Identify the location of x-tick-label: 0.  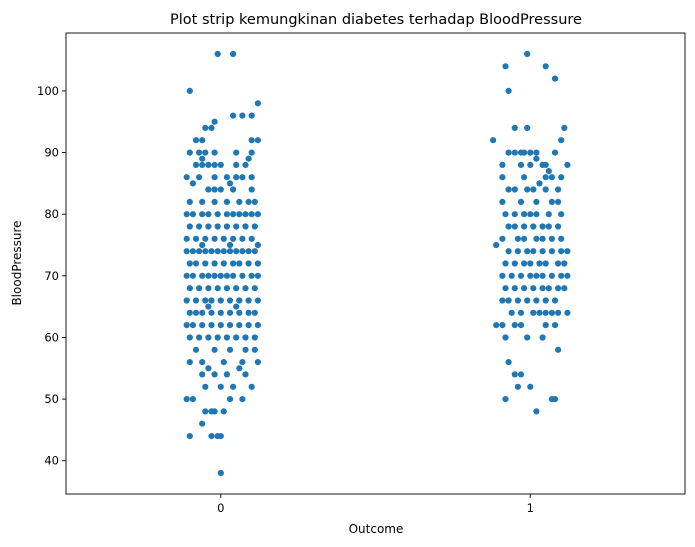
(220, 508).